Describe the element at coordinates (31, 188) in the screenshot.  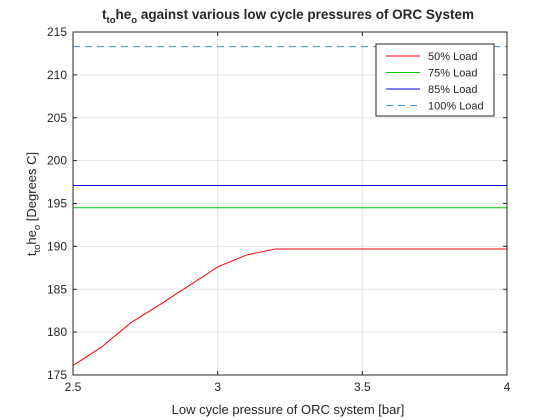
I see `text-segment: [Degrees C]` at that location.